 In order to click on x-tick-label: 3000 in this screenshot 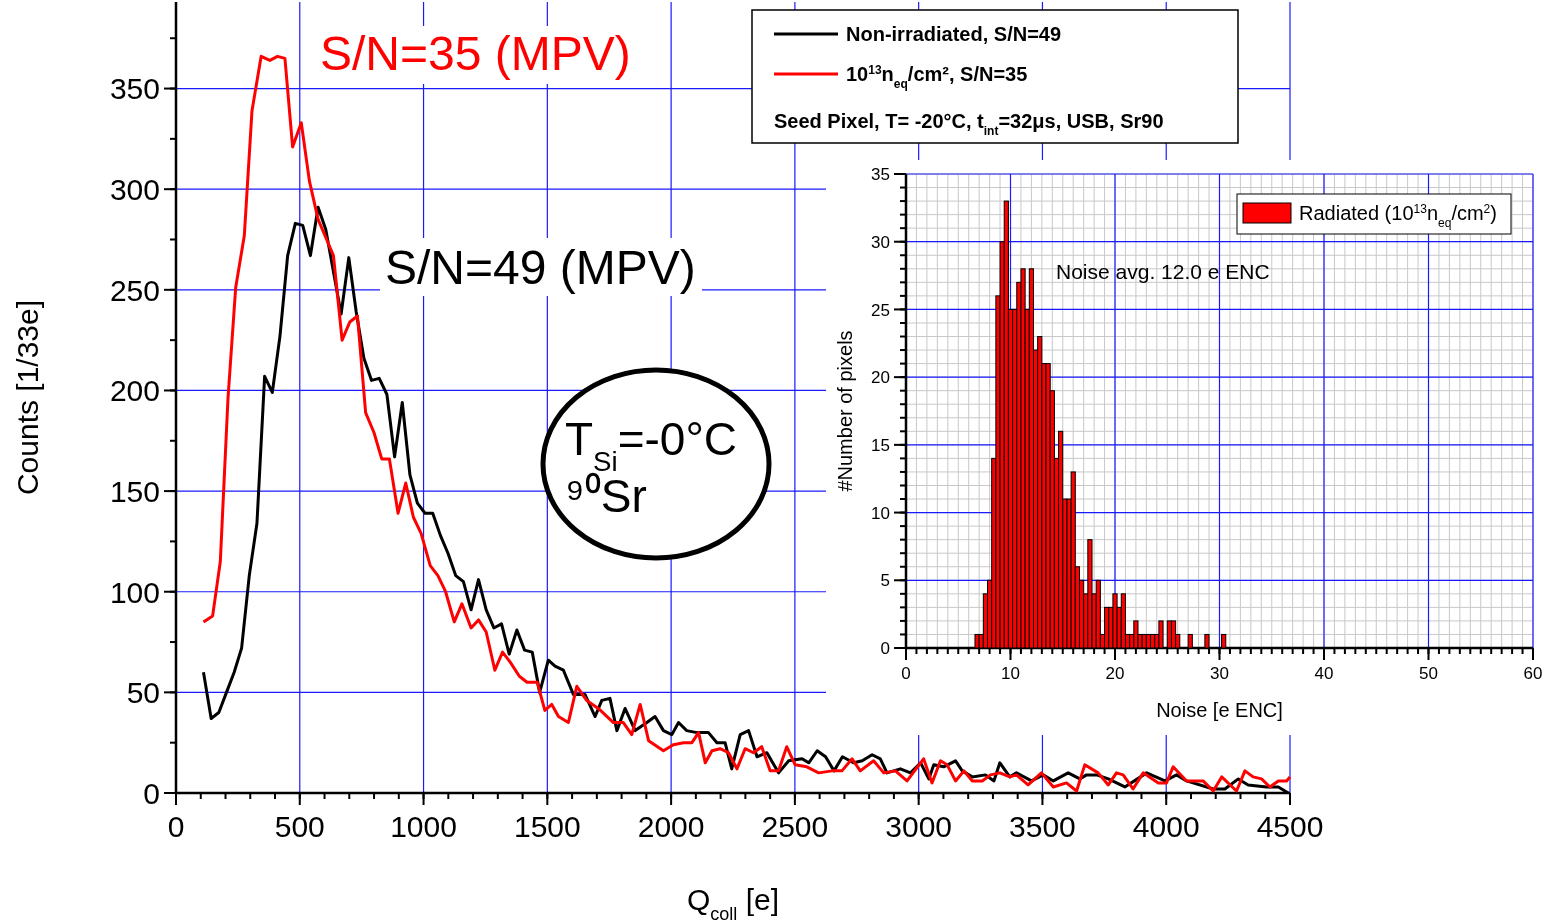, I will do `click(919, 826)`.